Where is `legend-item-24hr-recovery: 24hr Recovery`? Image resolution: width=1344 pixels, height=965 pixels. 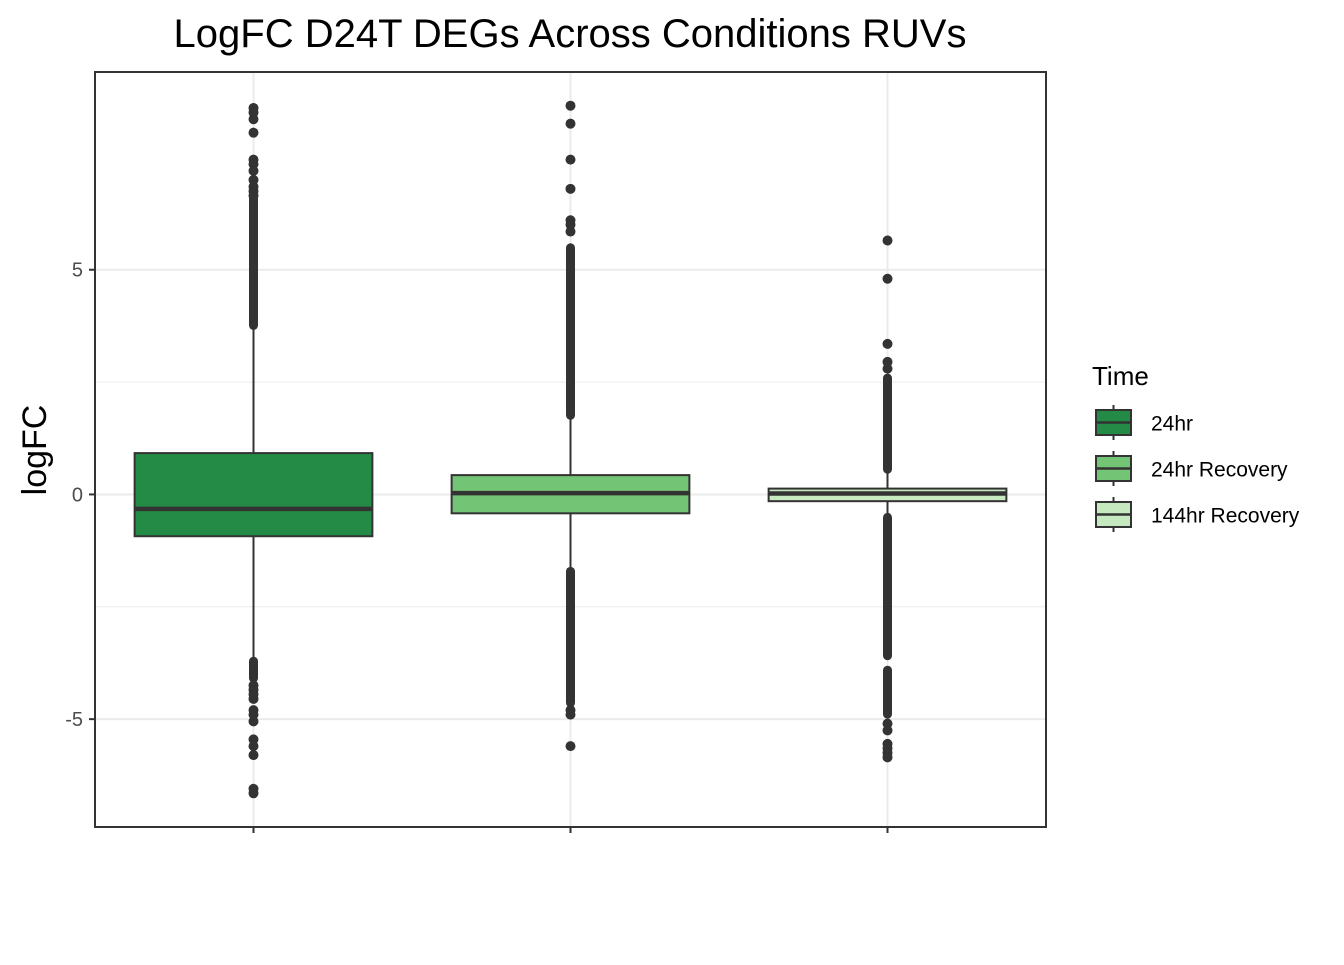
legend-item-24hr-recovery: 24hr Recovery is located at coordinates (1191, 468).